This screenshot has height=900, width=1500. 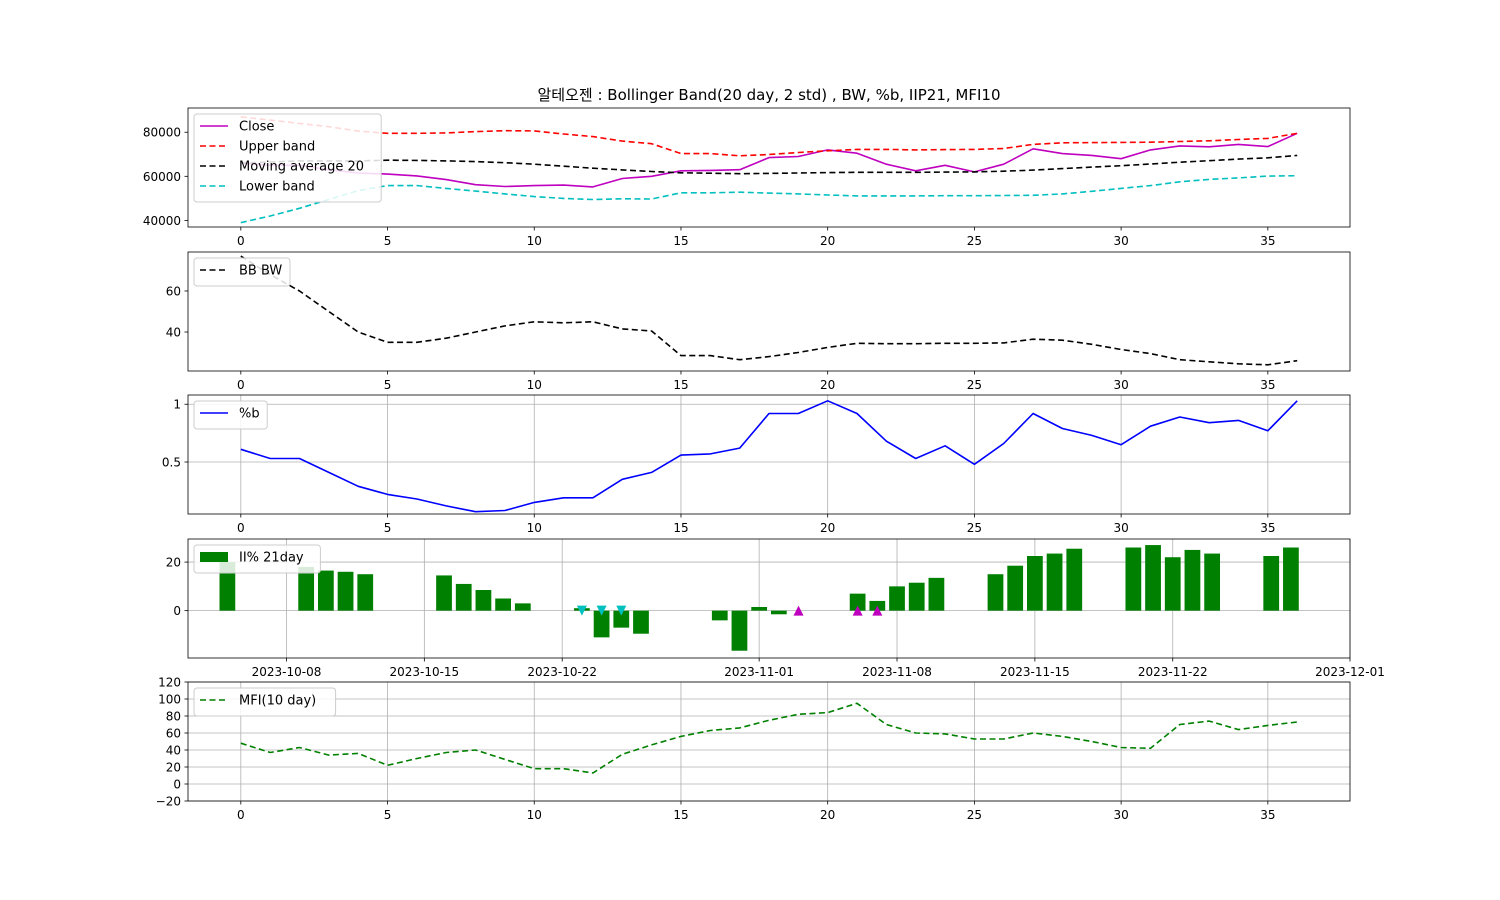 I want to click on series-line-b, so click(x=769, y=456).